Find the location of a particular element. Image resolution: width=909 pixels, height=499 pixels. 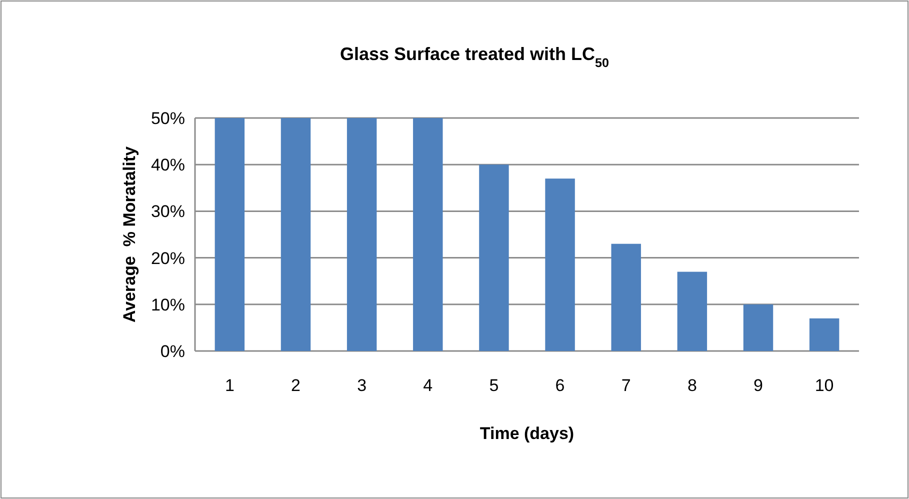

x-tick-label: 7 is located at coordinates (626, 385).